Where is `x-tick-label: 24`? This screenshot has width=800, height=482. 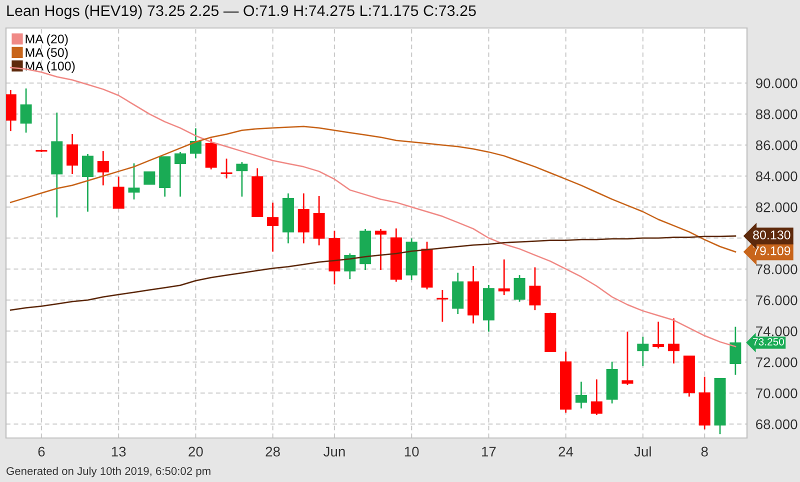
x-tick-label: 24 is located at coordinates (566, 451).